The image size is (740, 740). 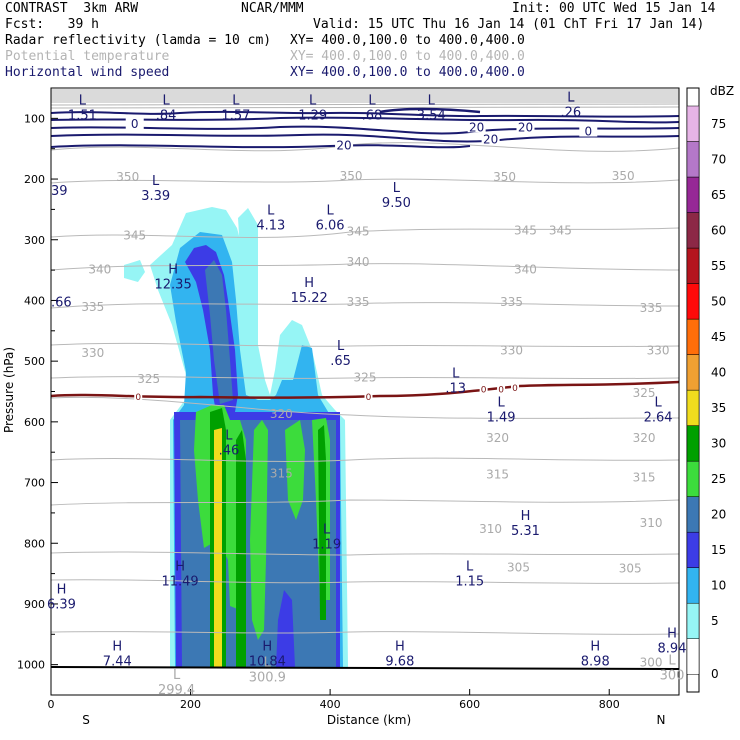 I want to click on extremum-value: 12.35, so click(x=173, y=285).